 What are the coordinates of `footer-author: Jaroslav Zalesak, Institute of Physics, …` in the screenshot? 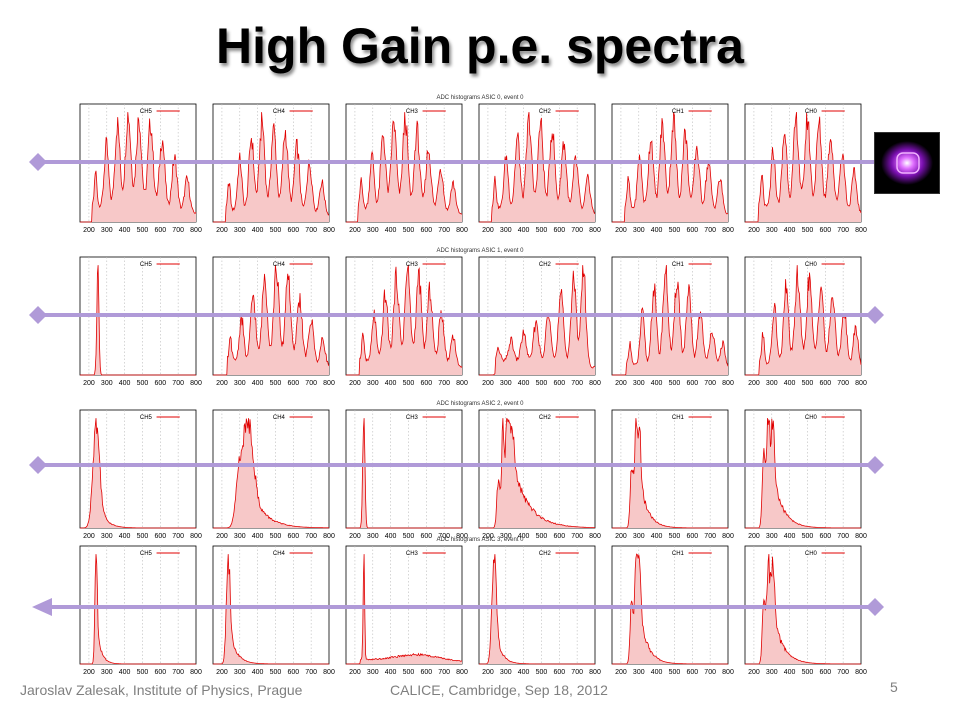 It's located at (161, 690).